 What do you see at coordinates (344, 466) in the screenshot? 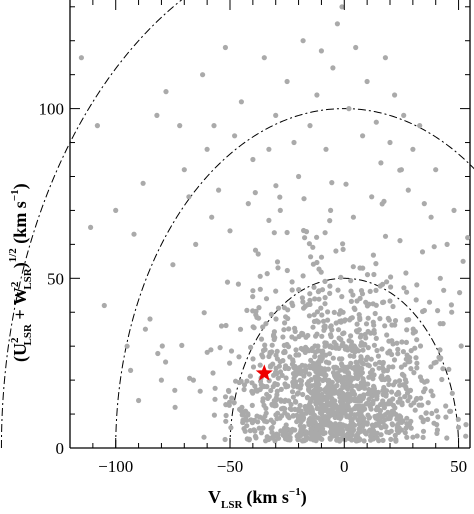
I see `x-tick-label: 0` at bounding box center [344, 466].